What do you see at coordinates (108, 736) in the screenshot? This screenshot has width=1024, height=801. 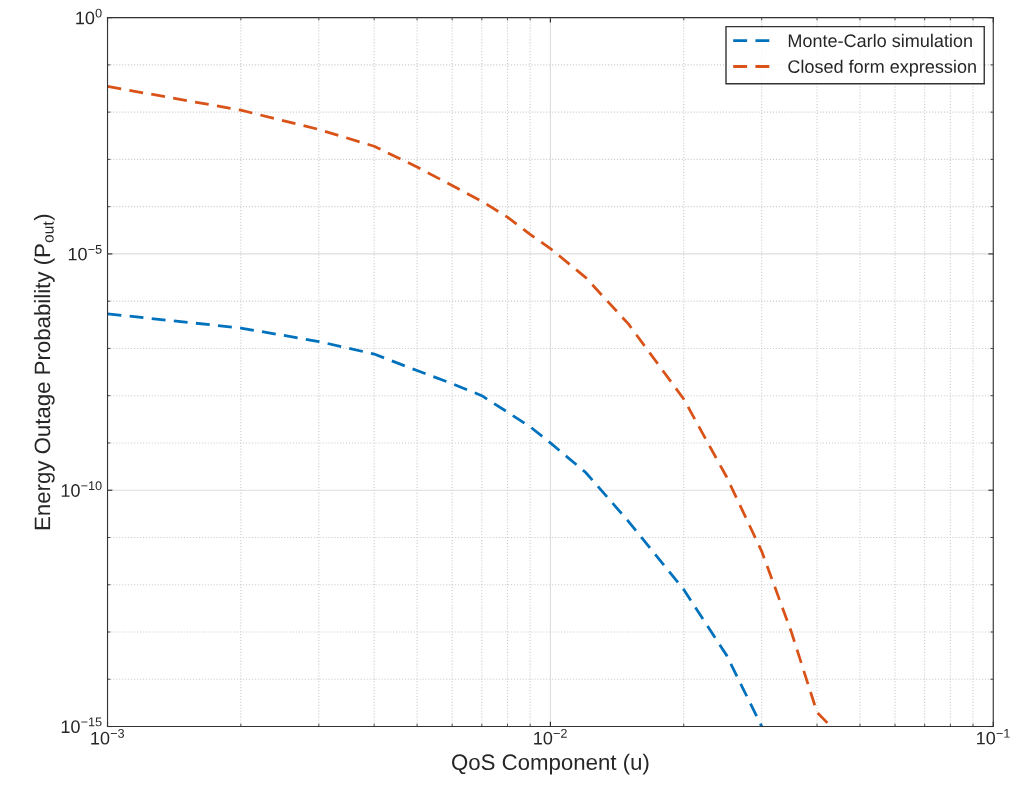 I see `x-tick-label: 10$^{−3}$` at bounding box center [108, 736].